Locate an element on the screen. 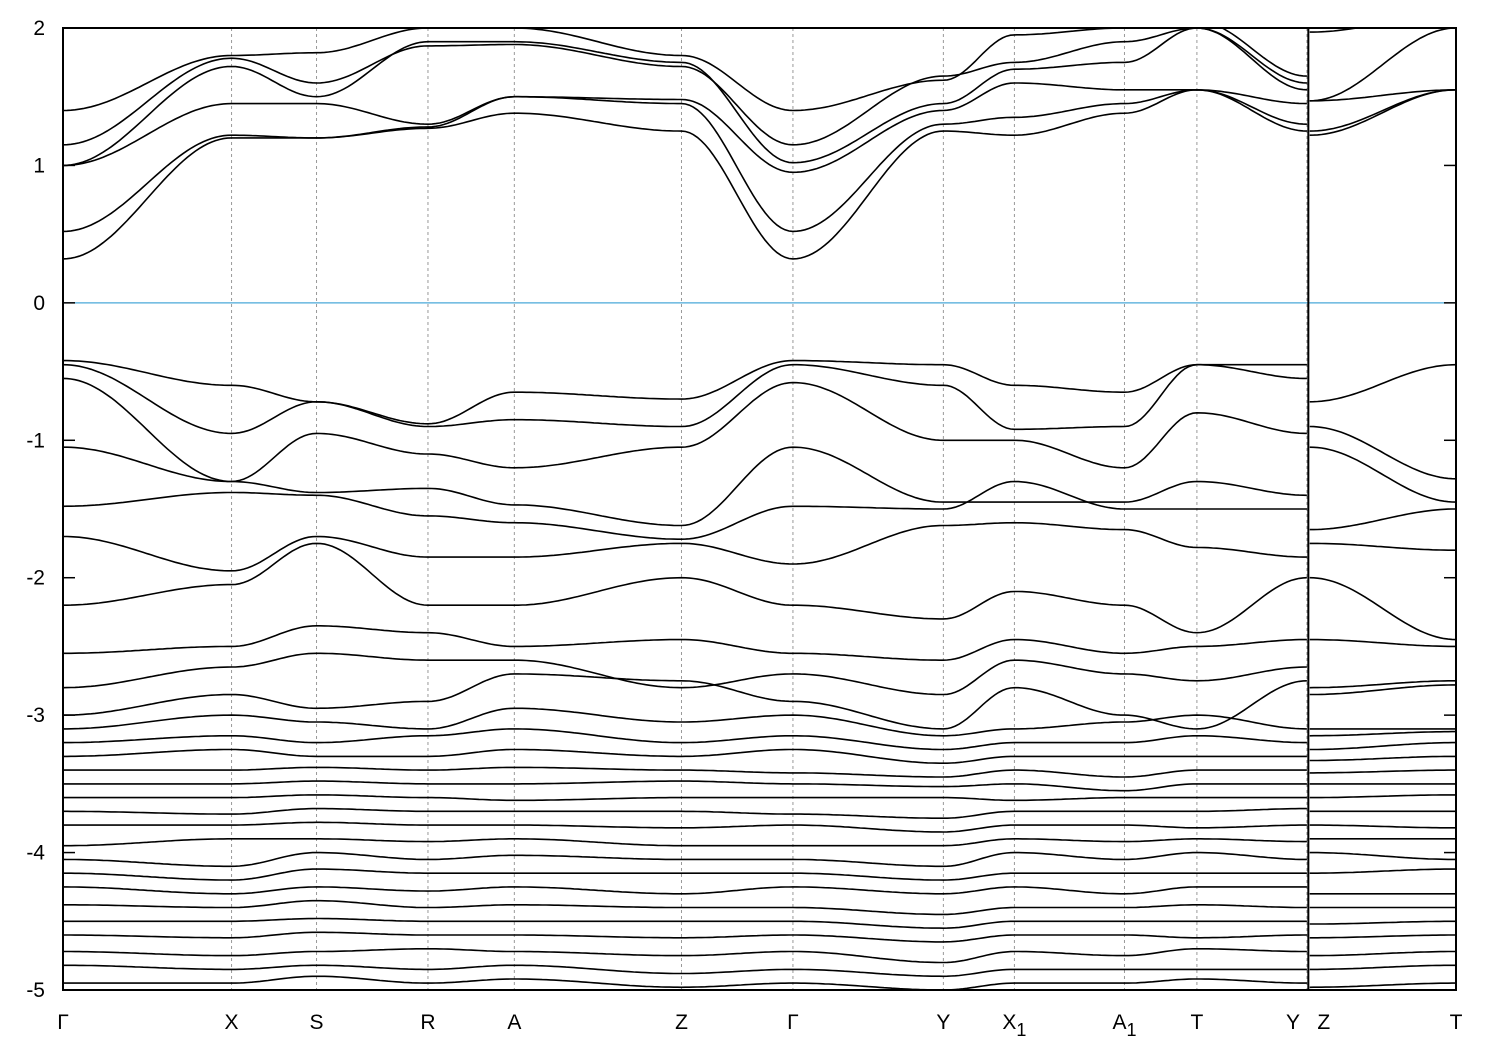  kpoint-label: S is located at coordinates (317, 1022).